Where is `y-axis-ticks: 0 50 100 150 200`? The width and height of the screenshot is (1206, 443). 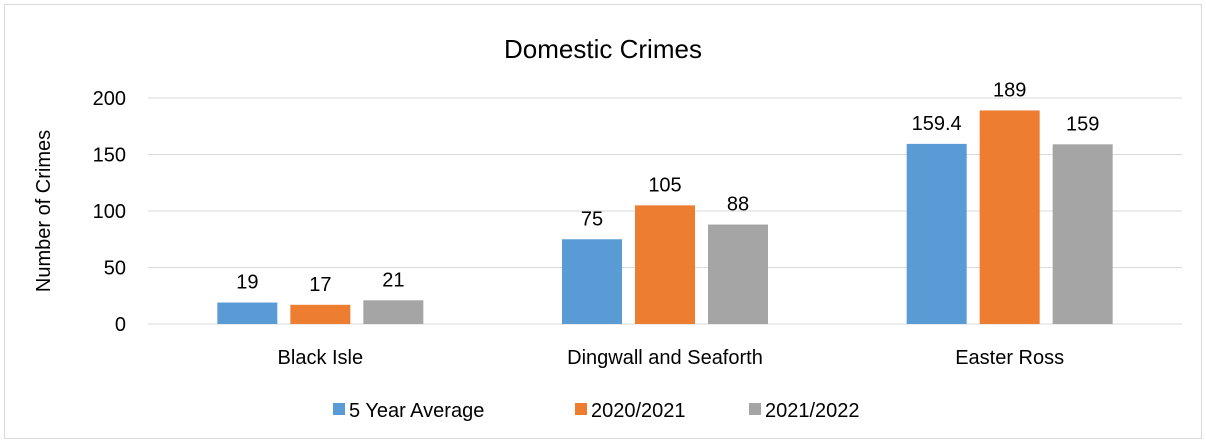
y-axis-ticks: 0 50 100 150 200 is located at coordinates (109, 212).